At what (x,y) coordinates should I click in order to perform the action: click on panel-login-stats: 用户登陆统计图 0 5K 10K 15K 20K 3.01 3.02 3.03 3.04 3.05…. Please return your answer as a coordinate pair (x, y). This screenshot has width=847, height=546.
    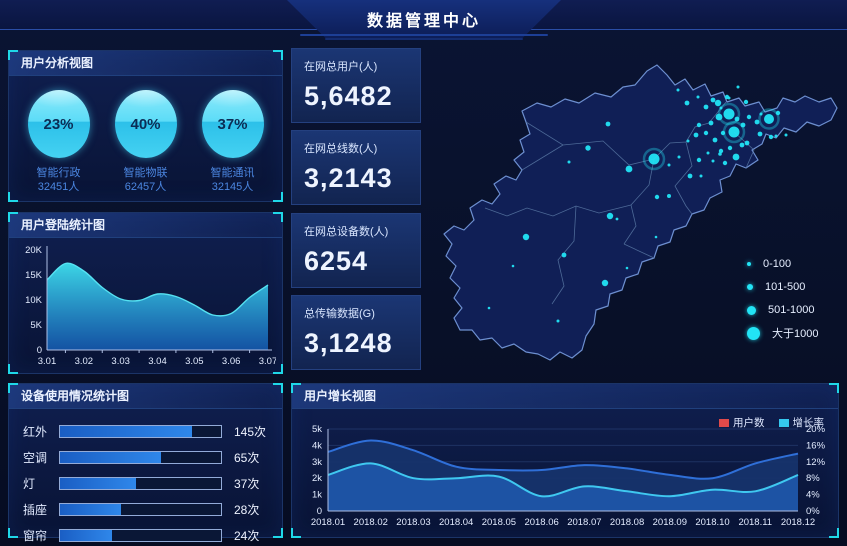
    Looking at the image, I should click on (145, 293).